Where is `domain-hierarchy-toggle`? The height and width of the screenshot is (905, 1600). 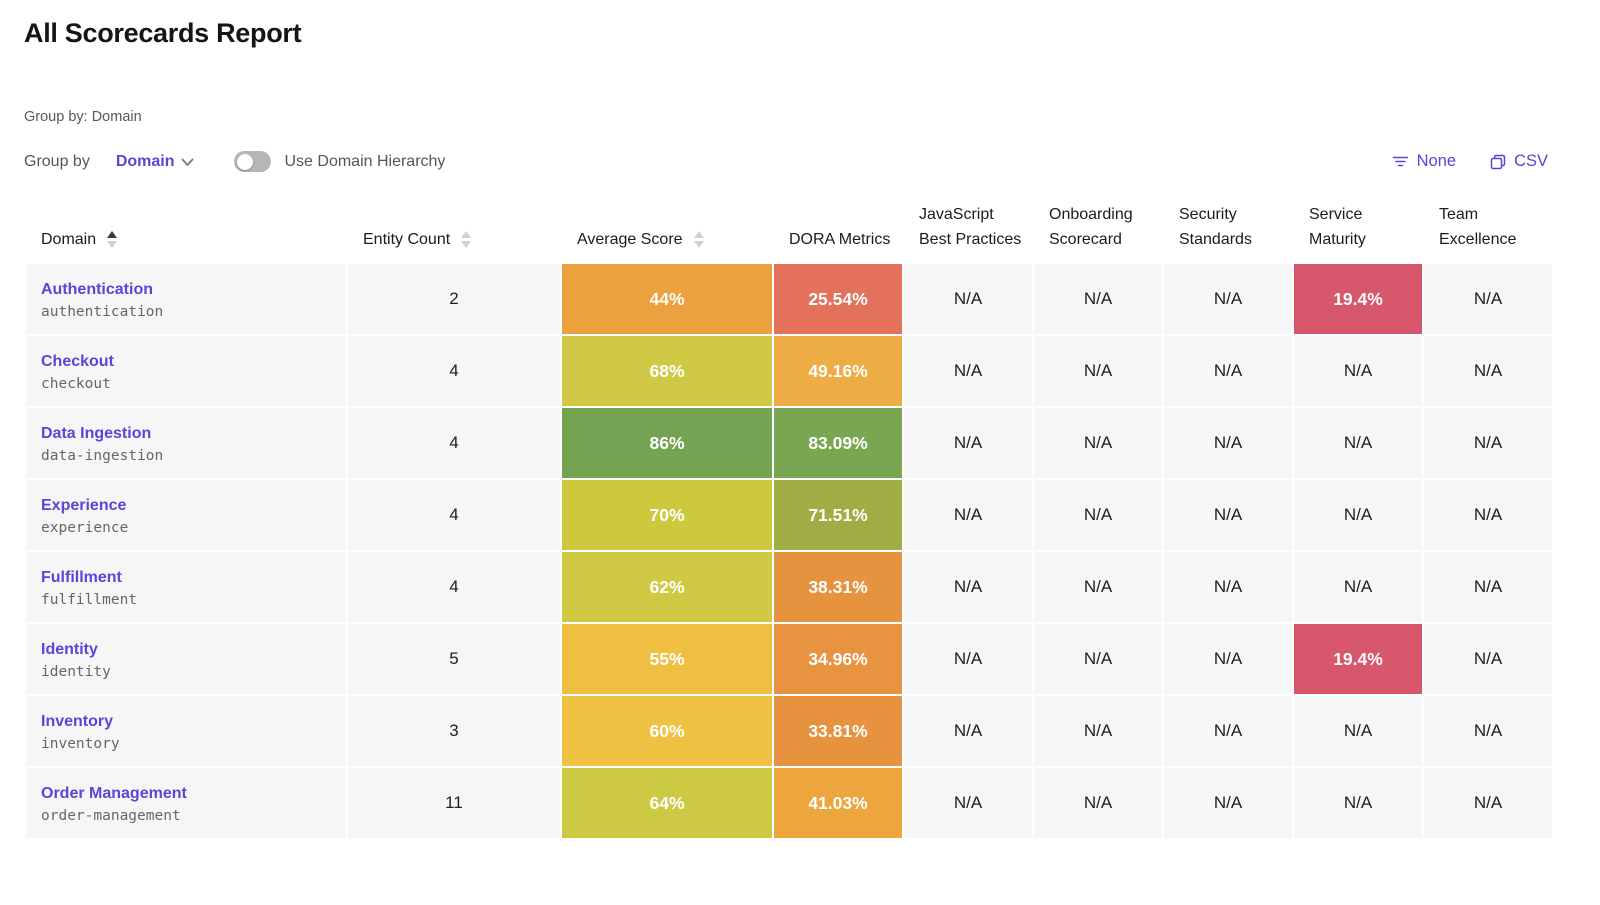 domain-hierarchy-toggle is located at coordinates (253, 161).